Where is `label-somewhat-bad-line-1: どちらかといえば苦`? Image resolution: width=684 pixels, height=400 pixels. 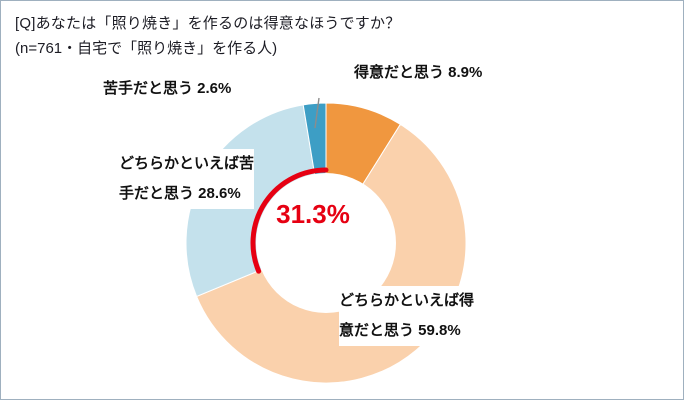
label-somewhat-bad-line-1: どちらかといえば苦 is located at coordinates (187, 163).